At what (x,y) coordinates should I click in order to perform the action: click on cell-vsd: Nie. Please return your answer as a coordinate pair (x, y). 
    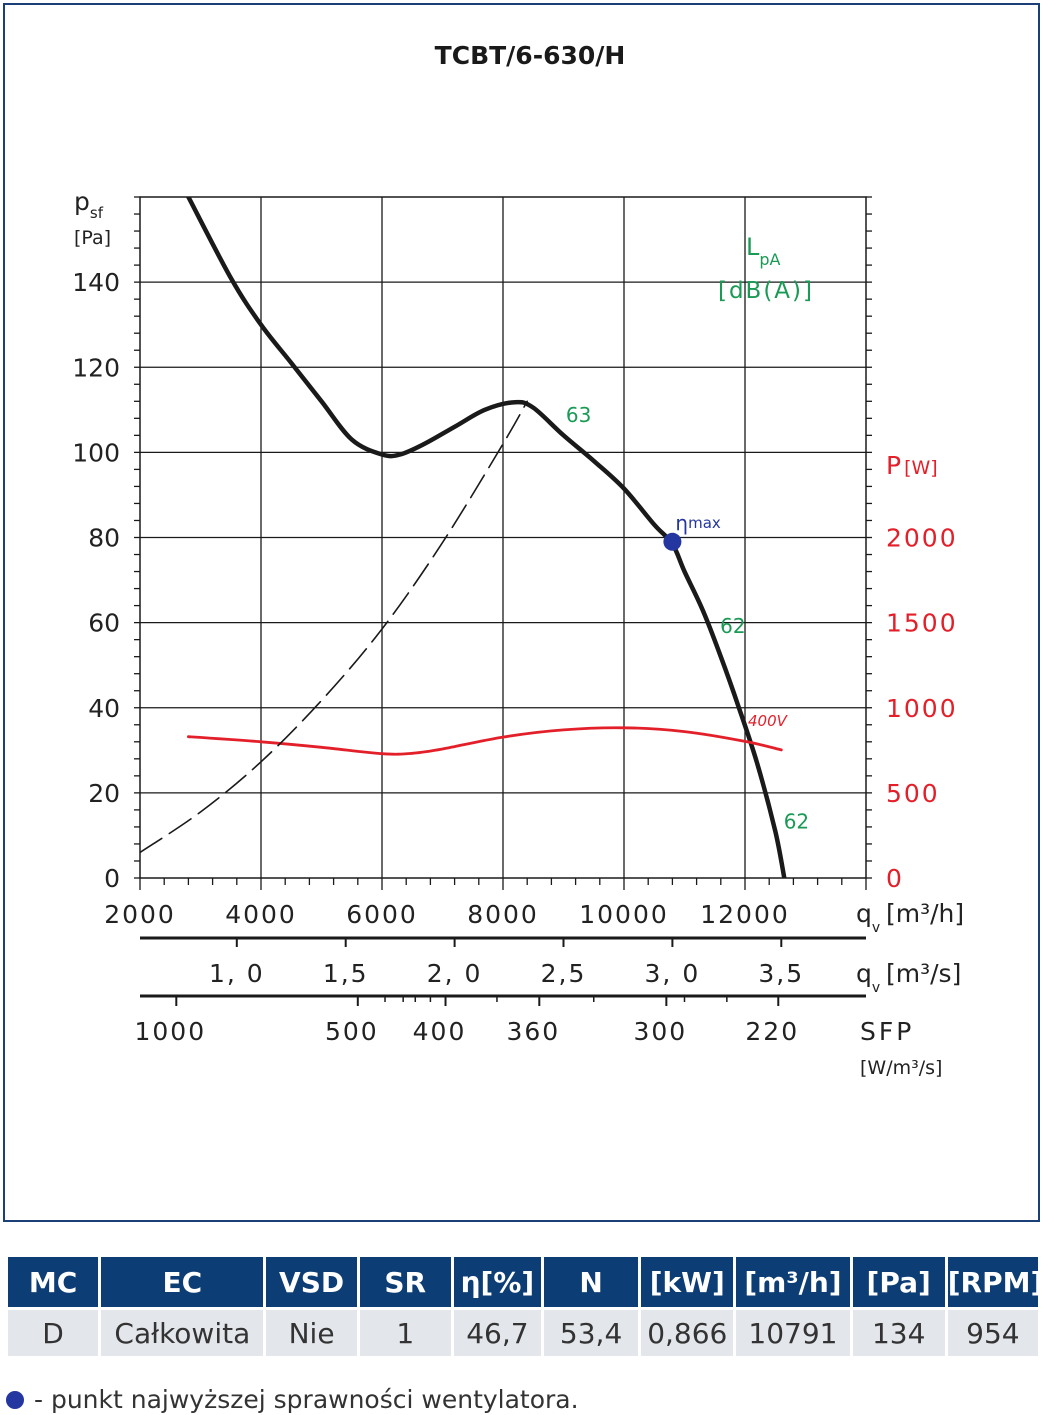
    Looking at the image, I should click on (311, 1331).